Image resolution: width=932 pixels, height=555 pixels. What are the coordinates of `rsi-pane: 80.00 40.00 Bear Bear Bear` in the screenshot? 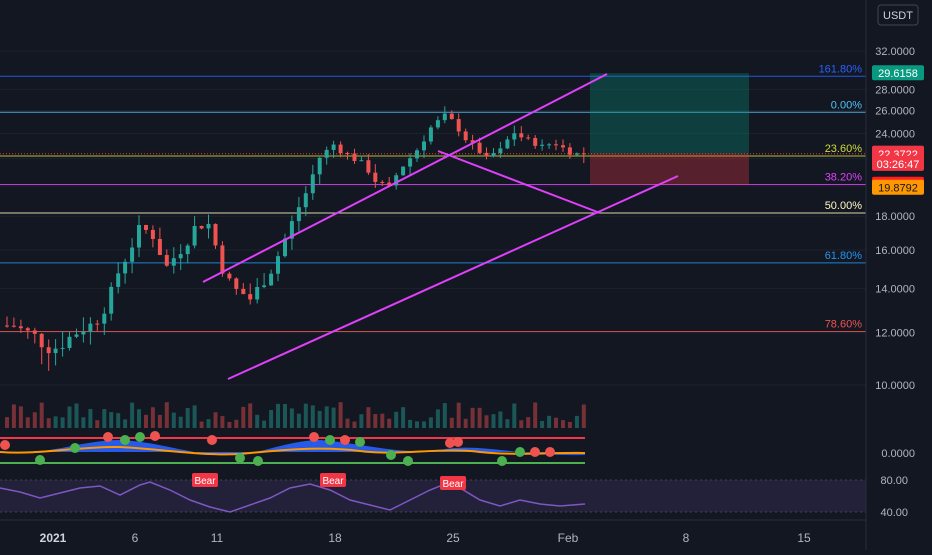 It's located at (454, 496).